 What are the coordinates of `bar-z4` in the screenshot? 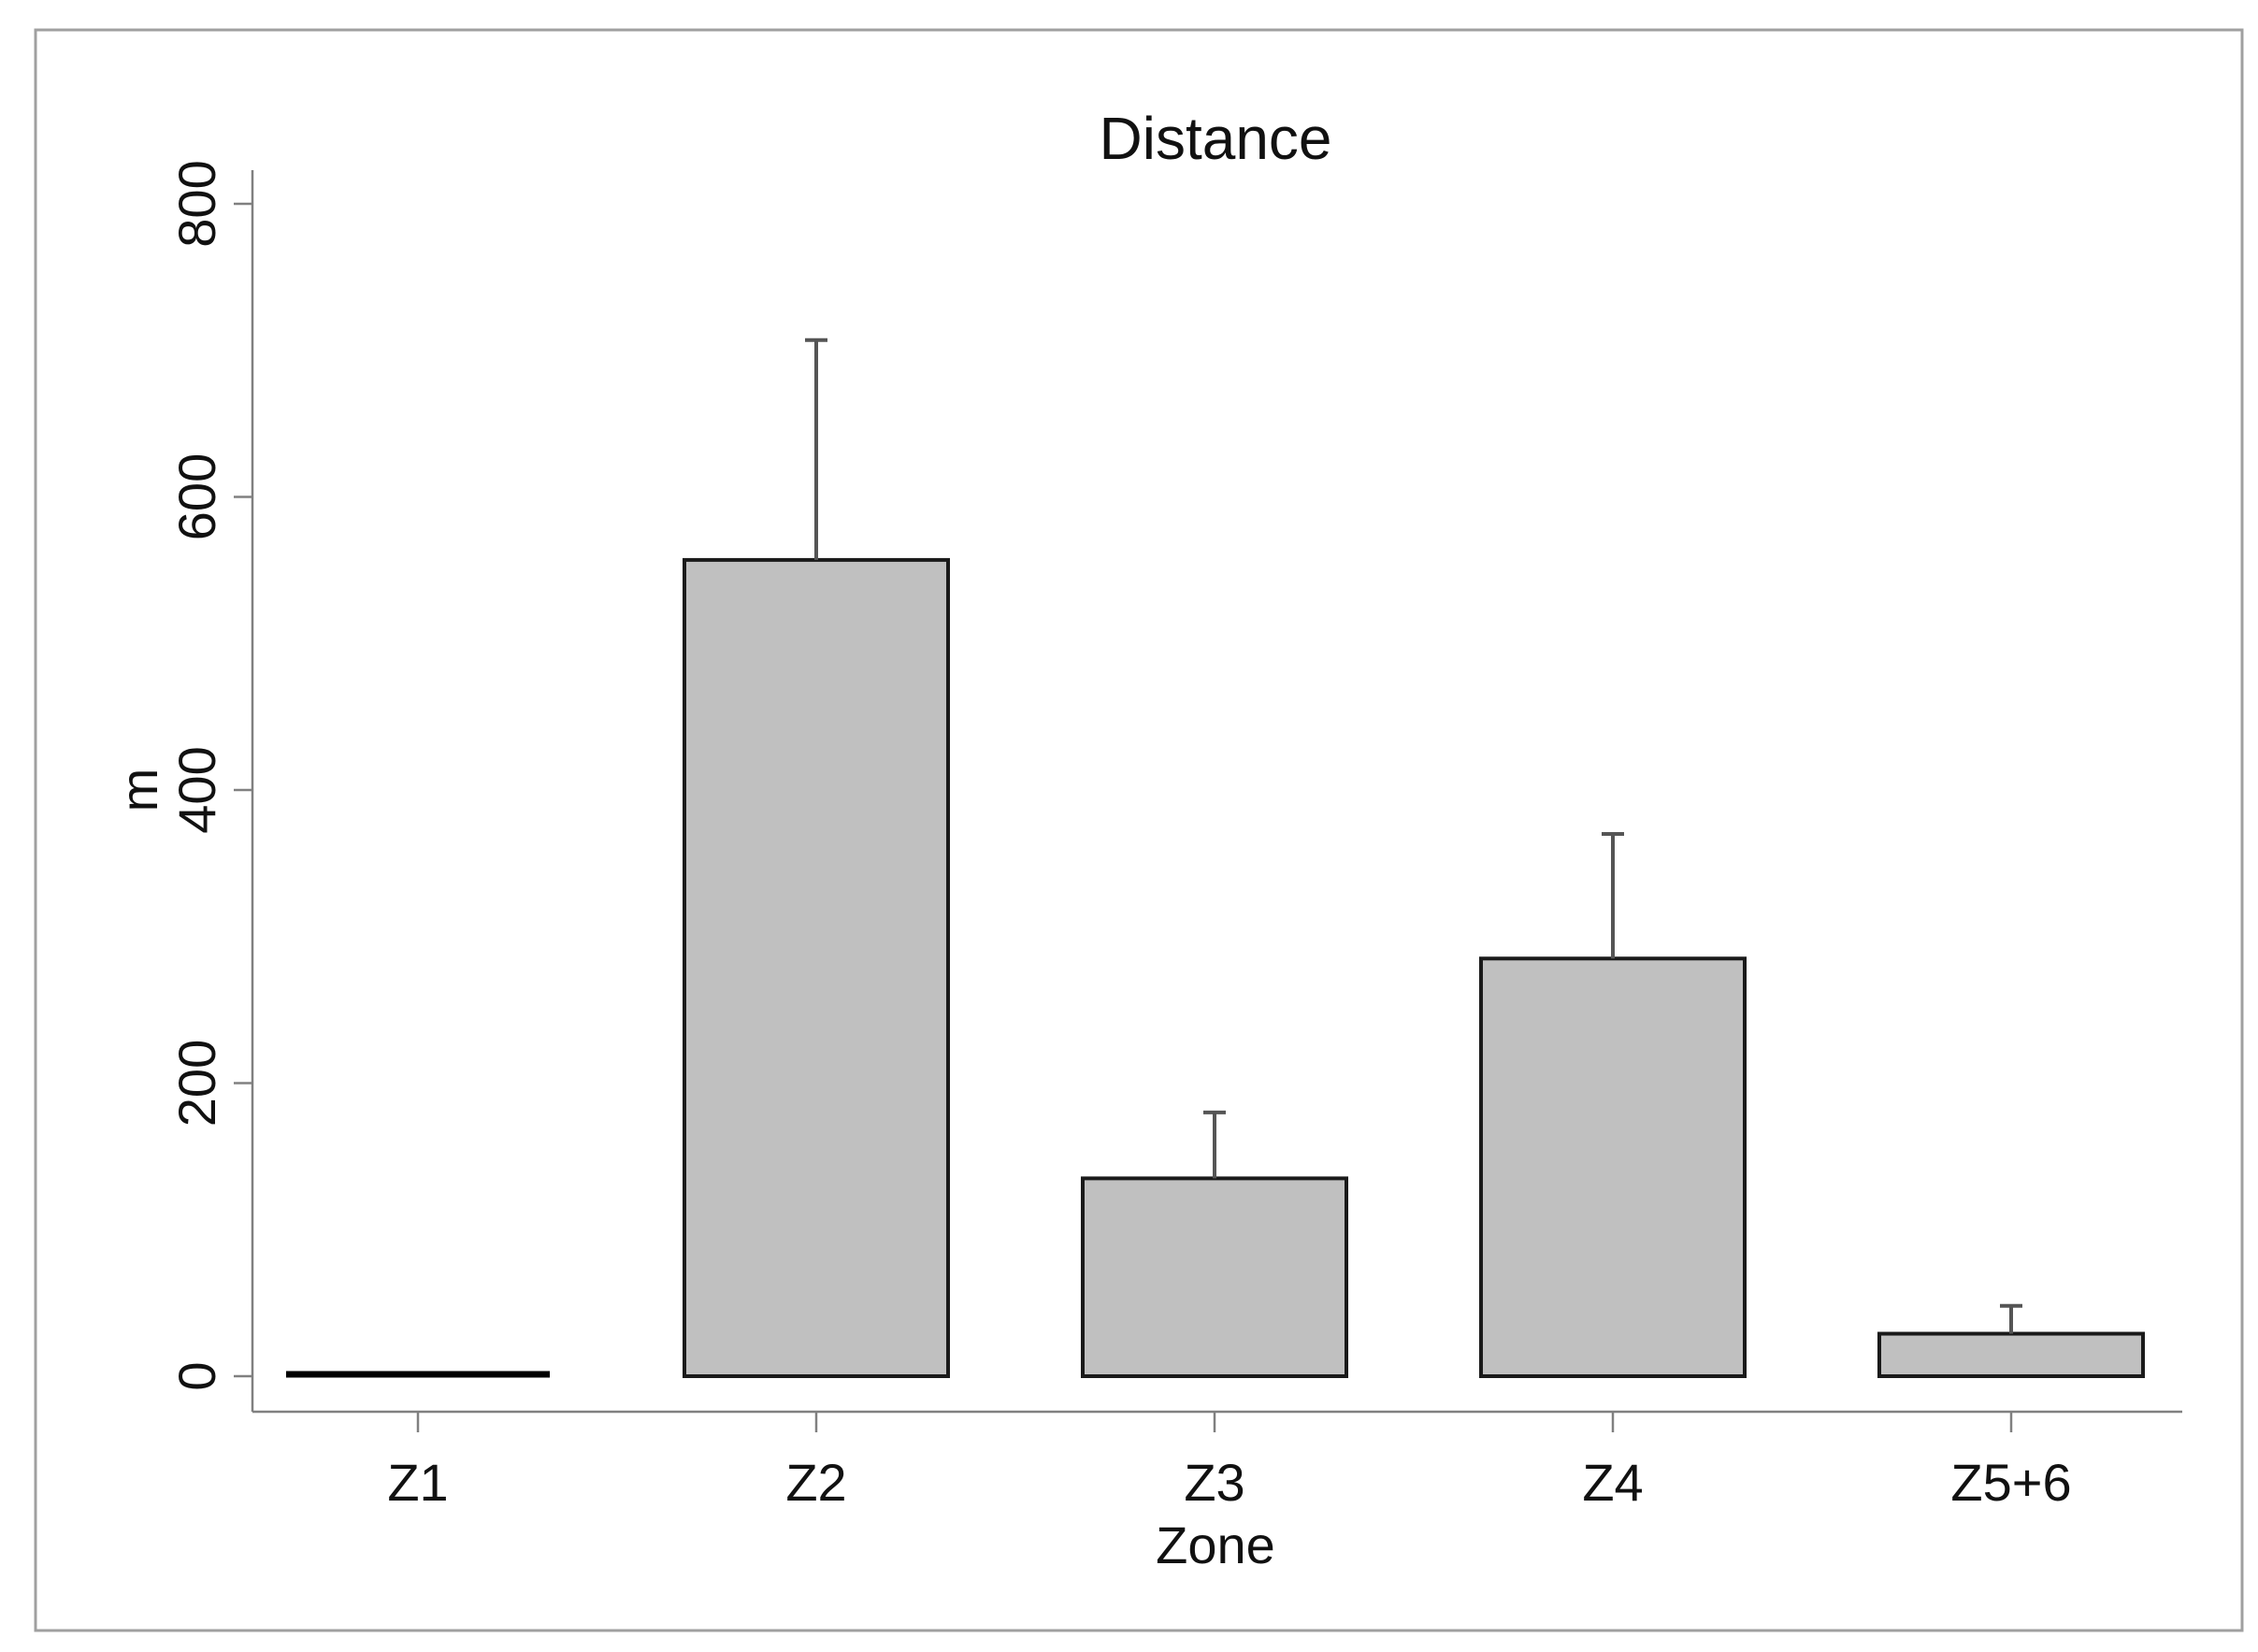 It's located at (1613, 1167).